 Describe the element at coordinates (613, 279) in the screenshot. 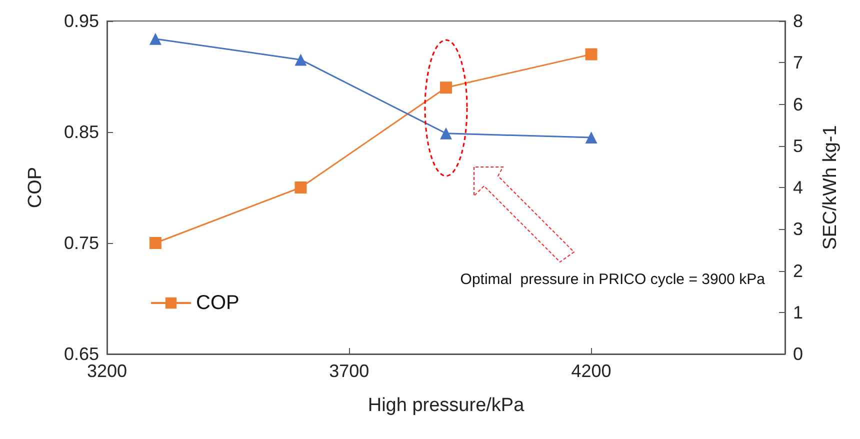

I see `annotation: Optimal pressure in PRICO cycle = 3900 kPa` at that location.